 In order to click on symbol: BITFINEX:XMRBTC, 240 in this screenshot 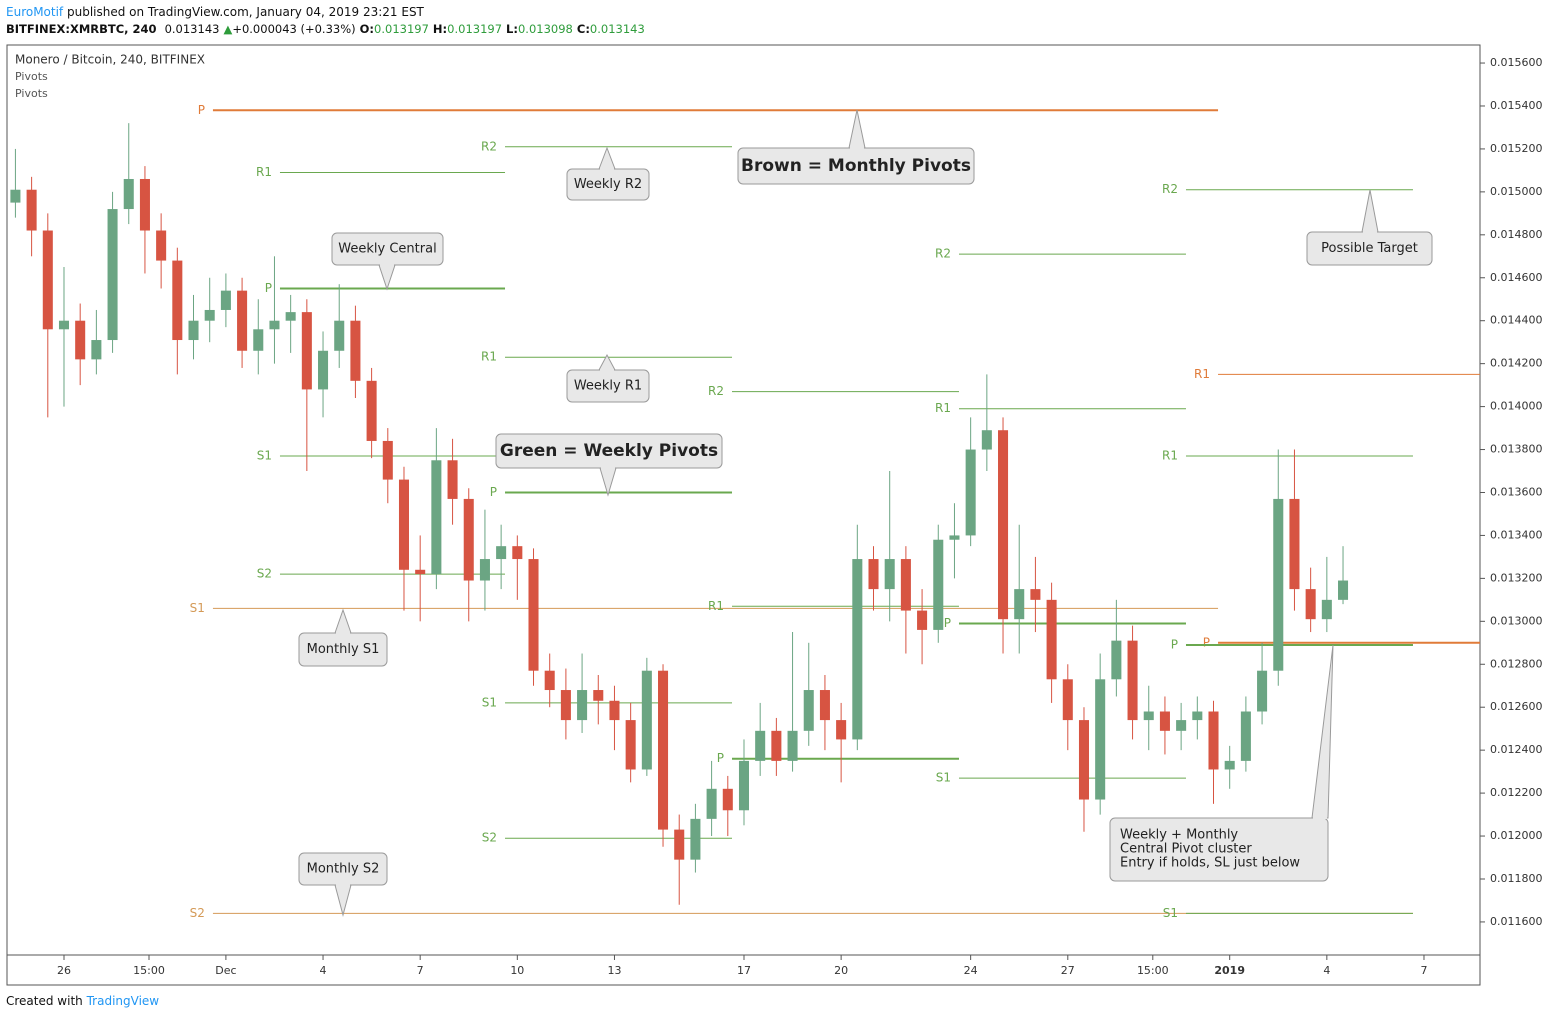, I will do `click(81, 29)`.